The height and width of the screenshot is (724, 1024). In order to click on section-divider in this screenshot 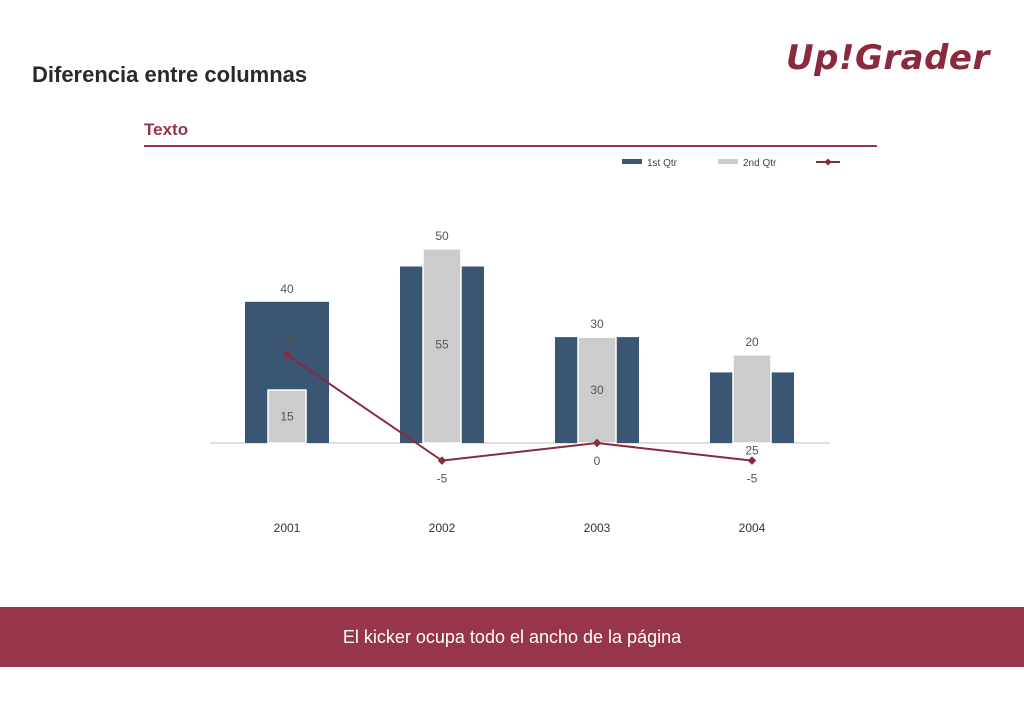, I will do `click(510, 146)`.